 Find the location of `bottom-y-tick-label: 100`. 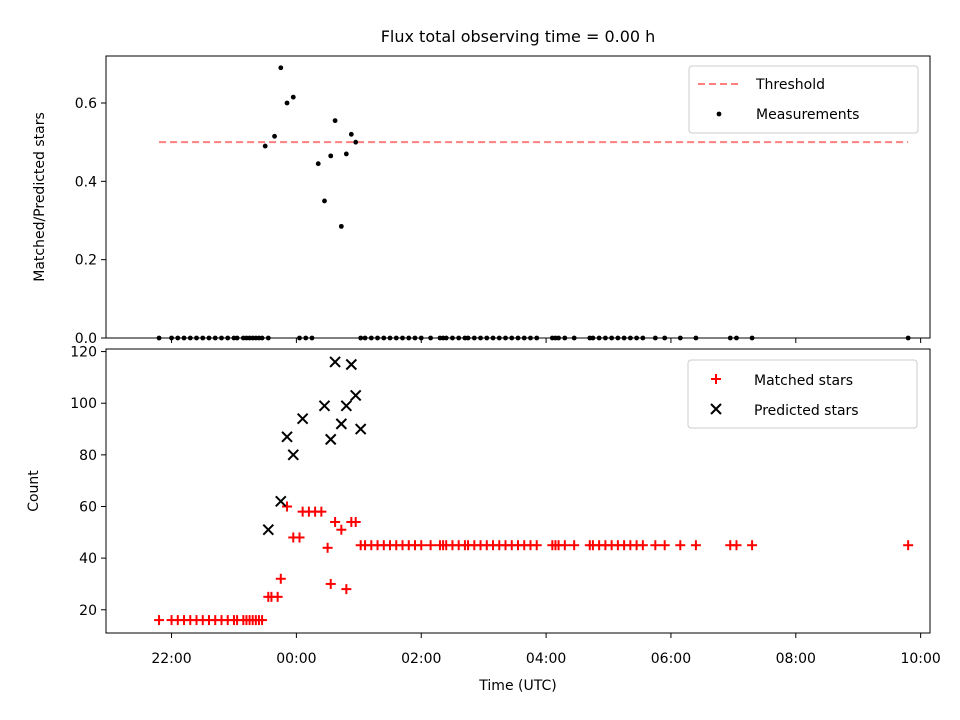

bottom-y-tick-label: 100 is located at coordinates (83, 404).